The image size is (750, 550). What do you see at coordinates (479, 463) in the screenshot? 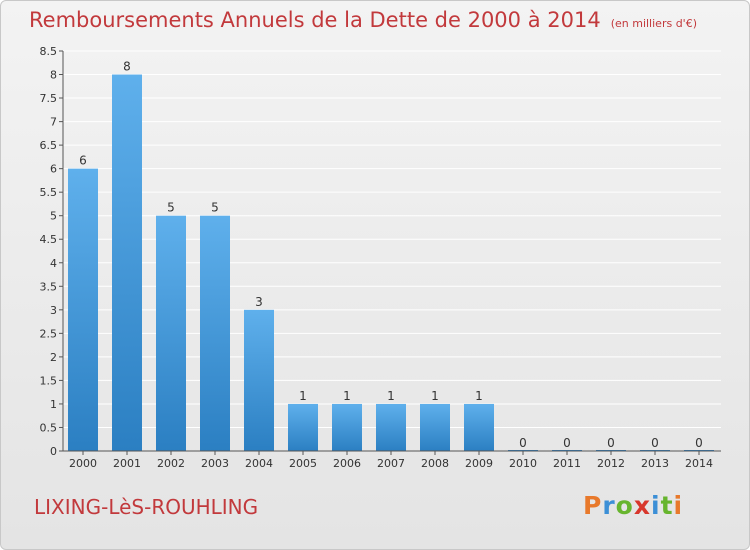
I see `x-tick-label: 2009` at bounding box center [479, 463].